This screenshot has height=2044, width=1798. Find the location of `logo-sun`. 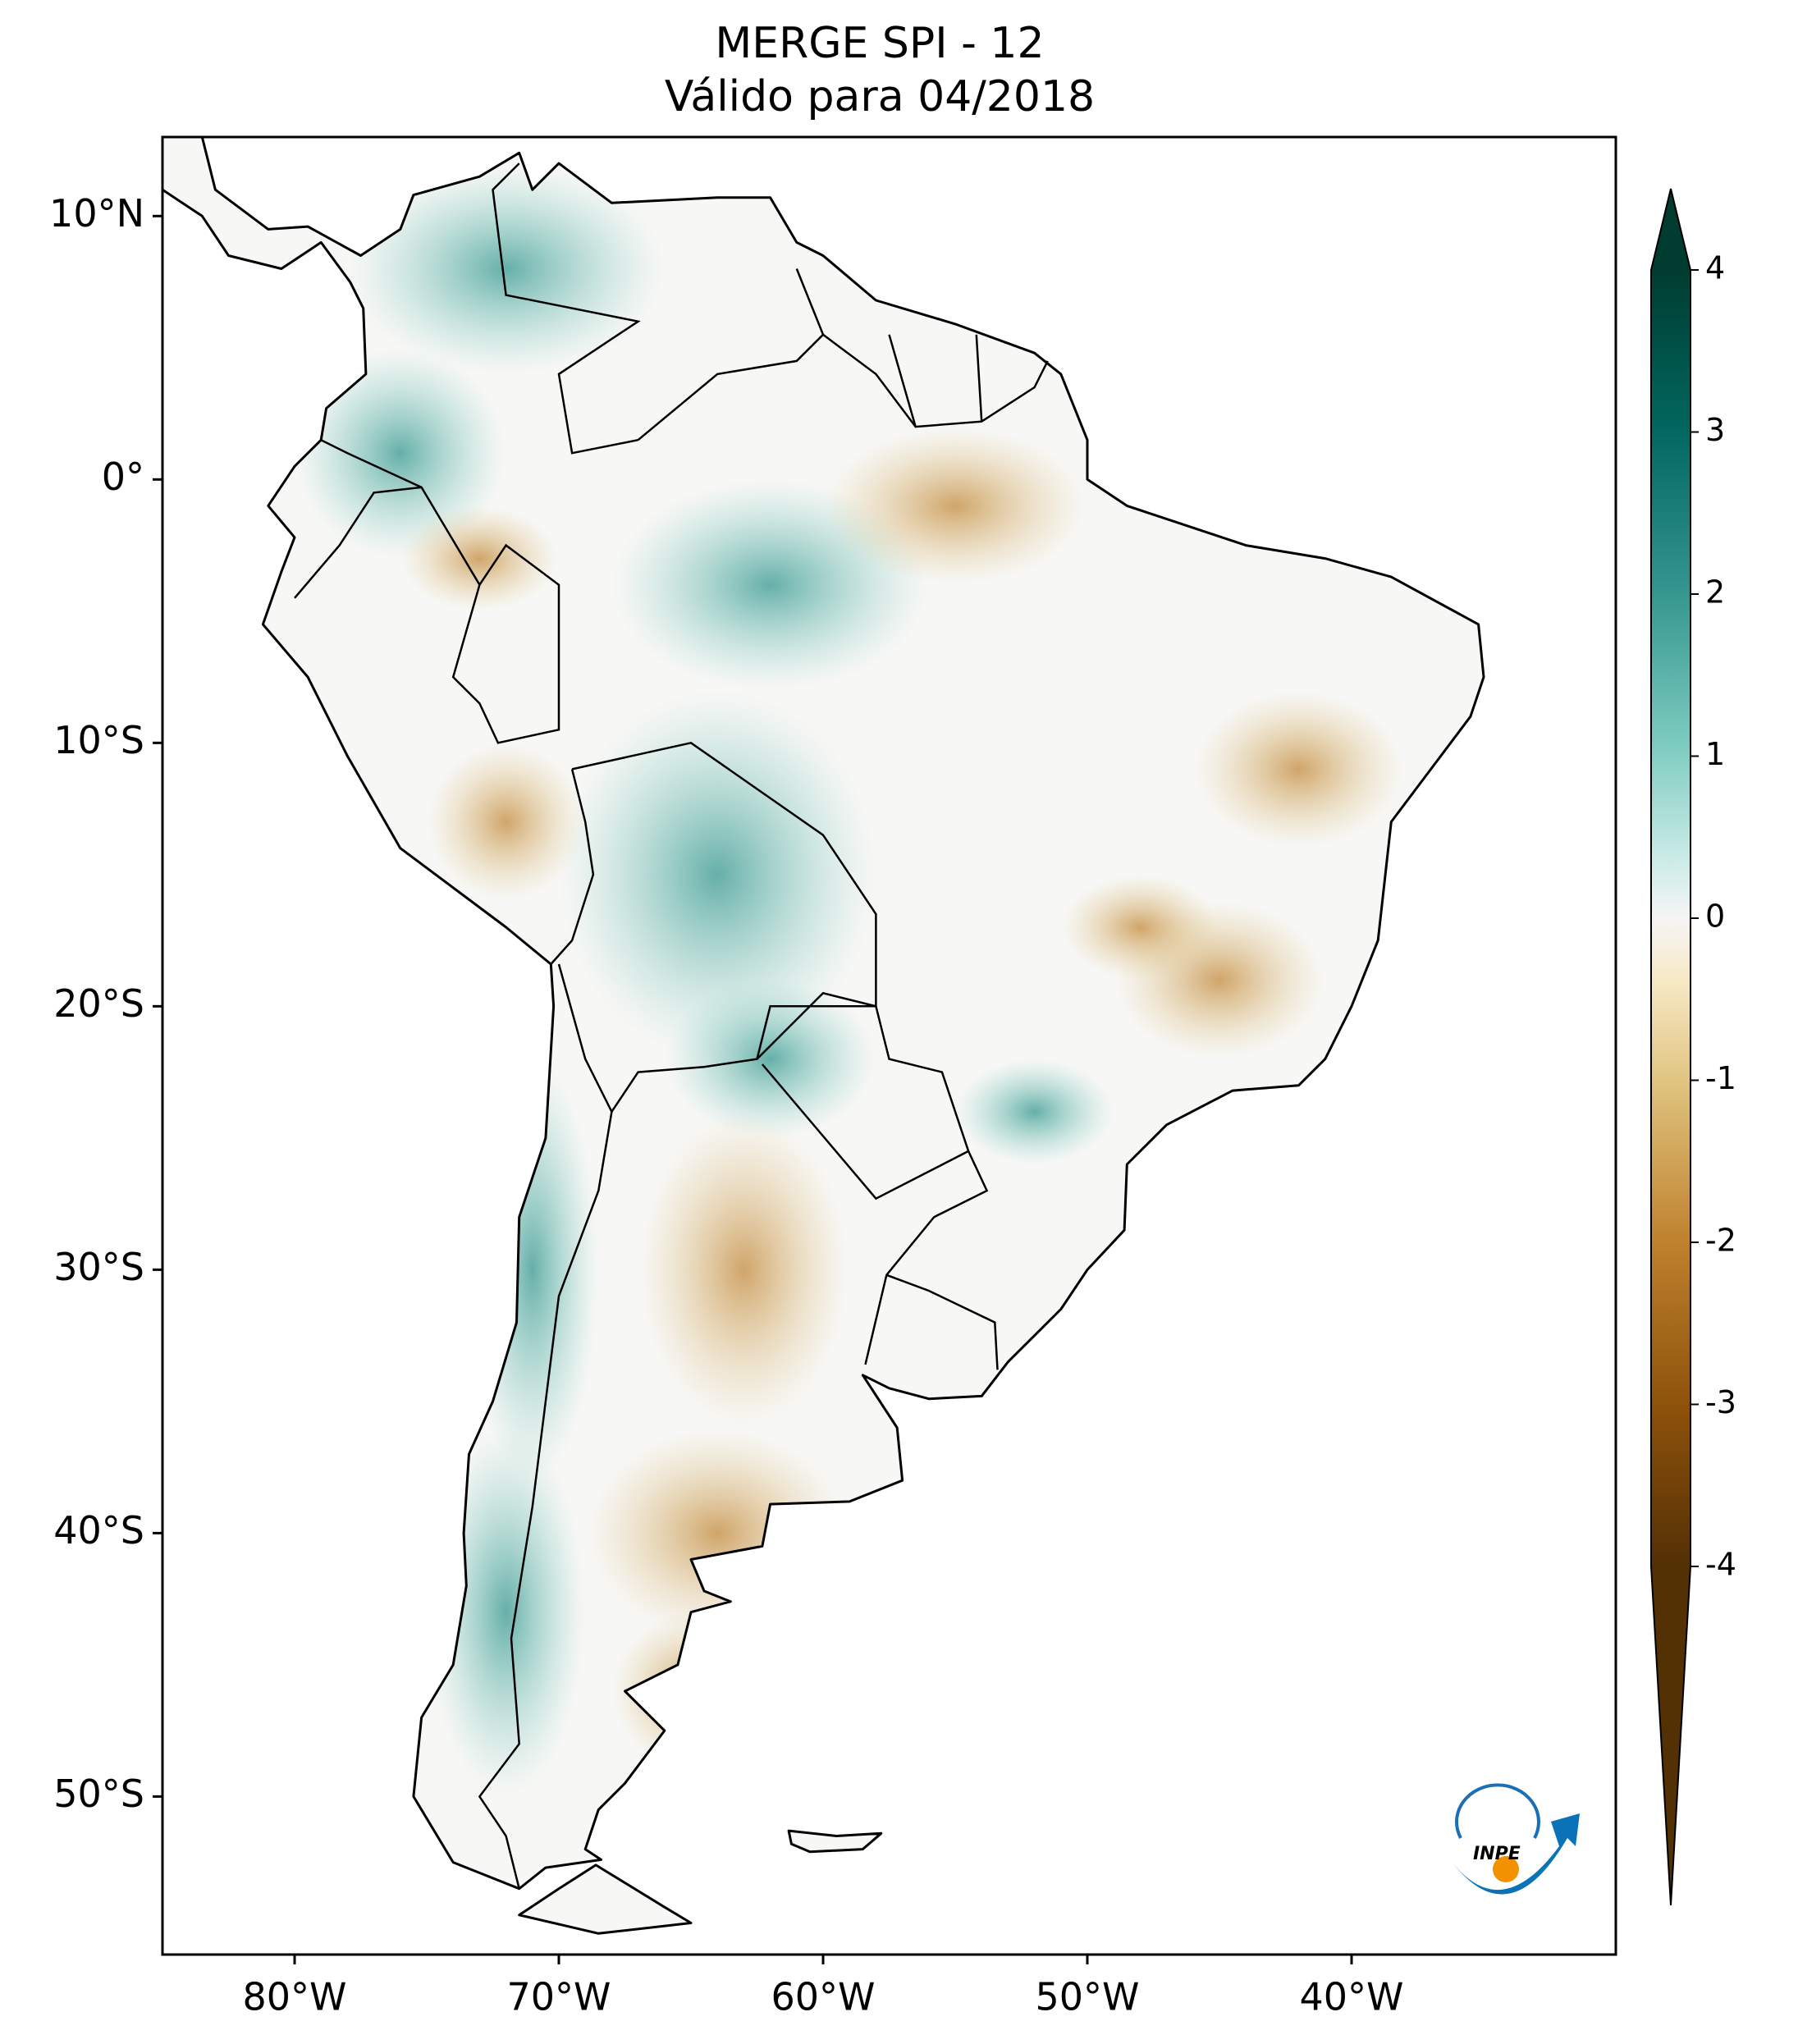

logo-sun is located at coordinates (1506, 1869).